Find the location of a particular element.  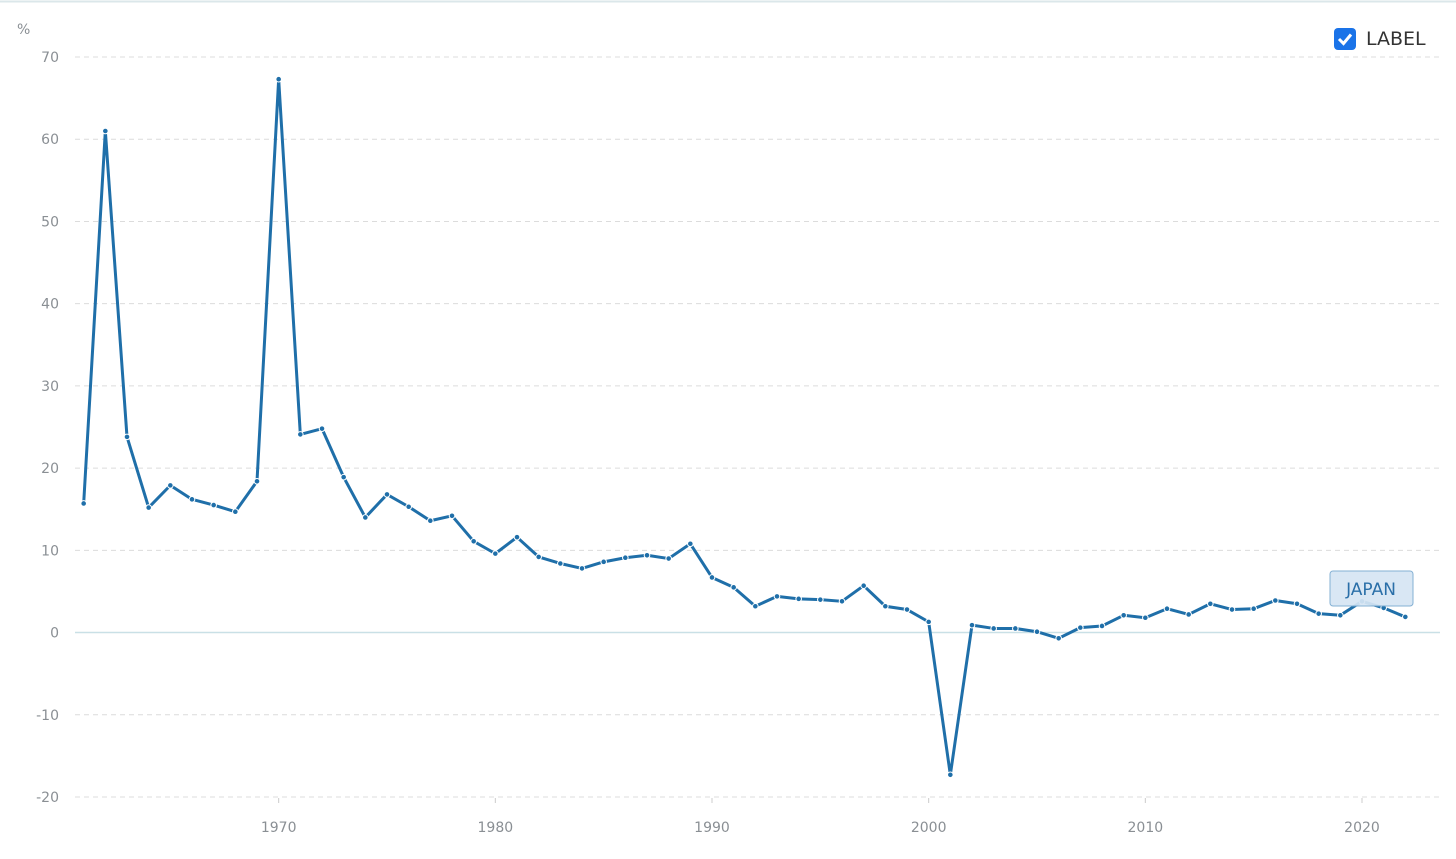

legend-toggle: LABEL is located at coordinates (1380, 39).